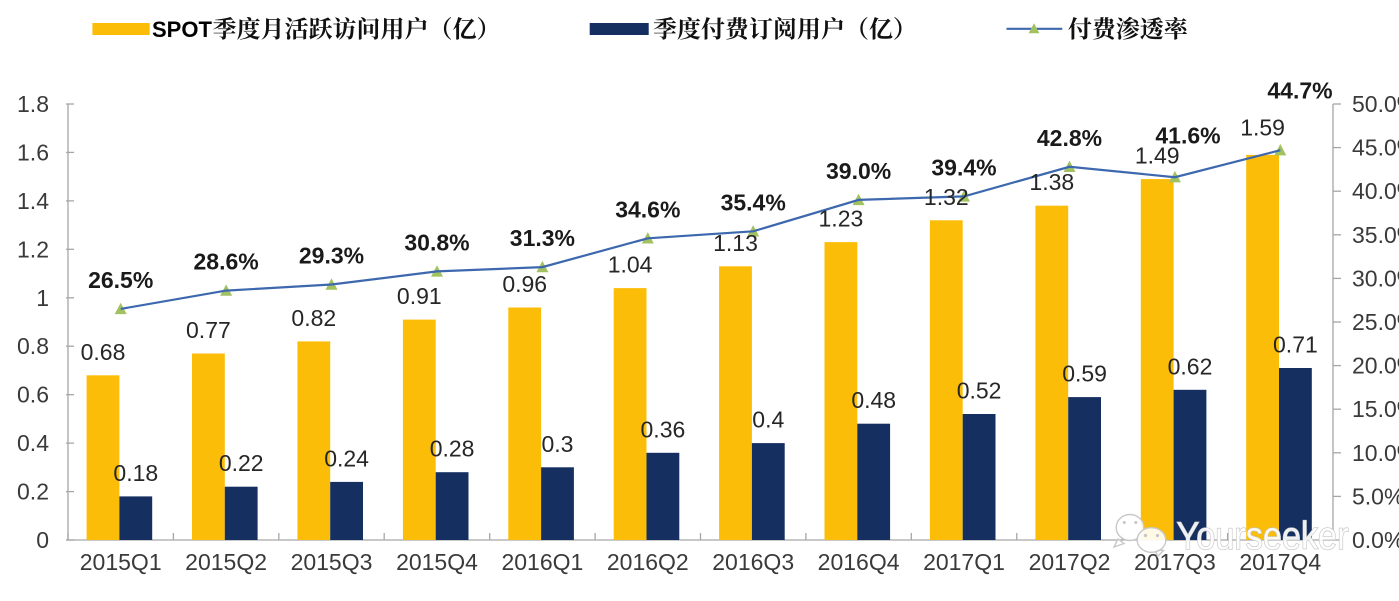 Image resolution: width=1399 pixels, height=601 pixels. Describe the element at coordinates (858, 171) in the screenshot. I see `svg-text: 39.0%` at that location.